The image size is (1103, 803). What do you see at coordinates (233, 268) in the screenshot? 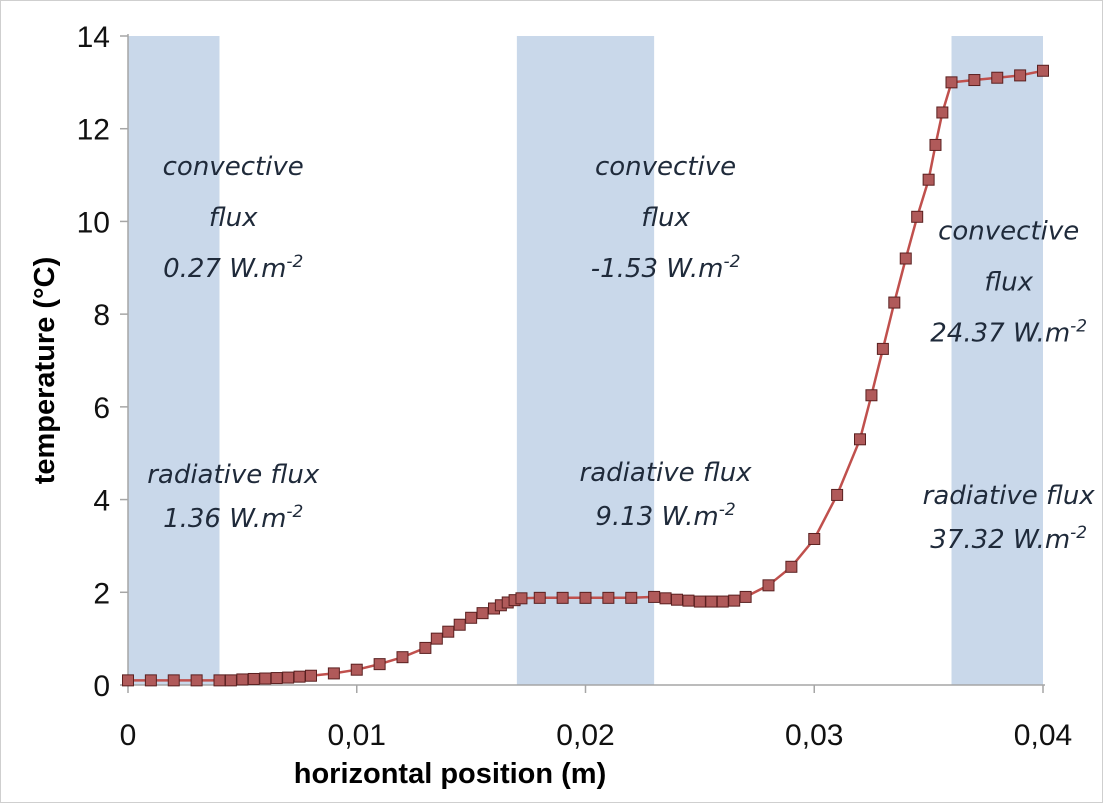
I see `annotation-1-line-3: 0.27 W.m-2` at bounding box center [233, 268].